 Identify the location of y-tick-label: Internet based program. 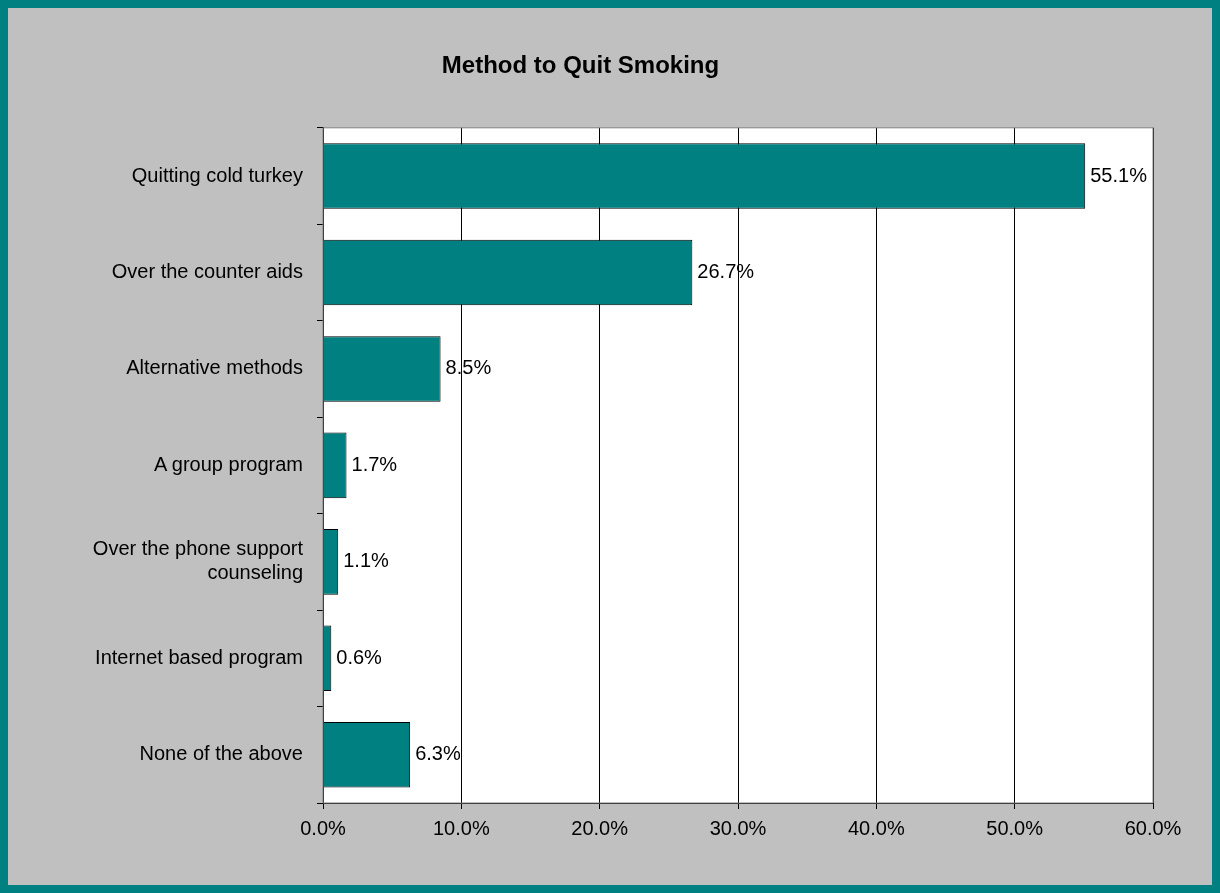
(199, 656).